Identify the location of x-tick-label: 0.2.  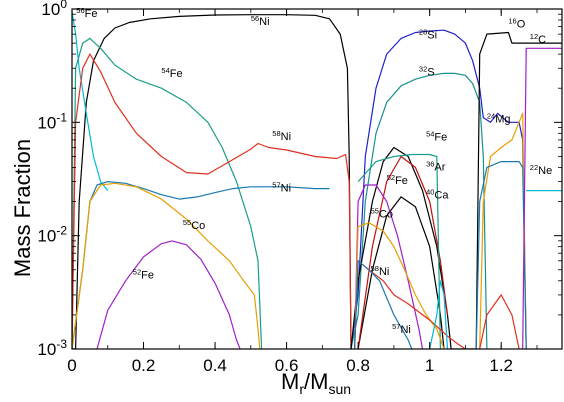
(144, 365).